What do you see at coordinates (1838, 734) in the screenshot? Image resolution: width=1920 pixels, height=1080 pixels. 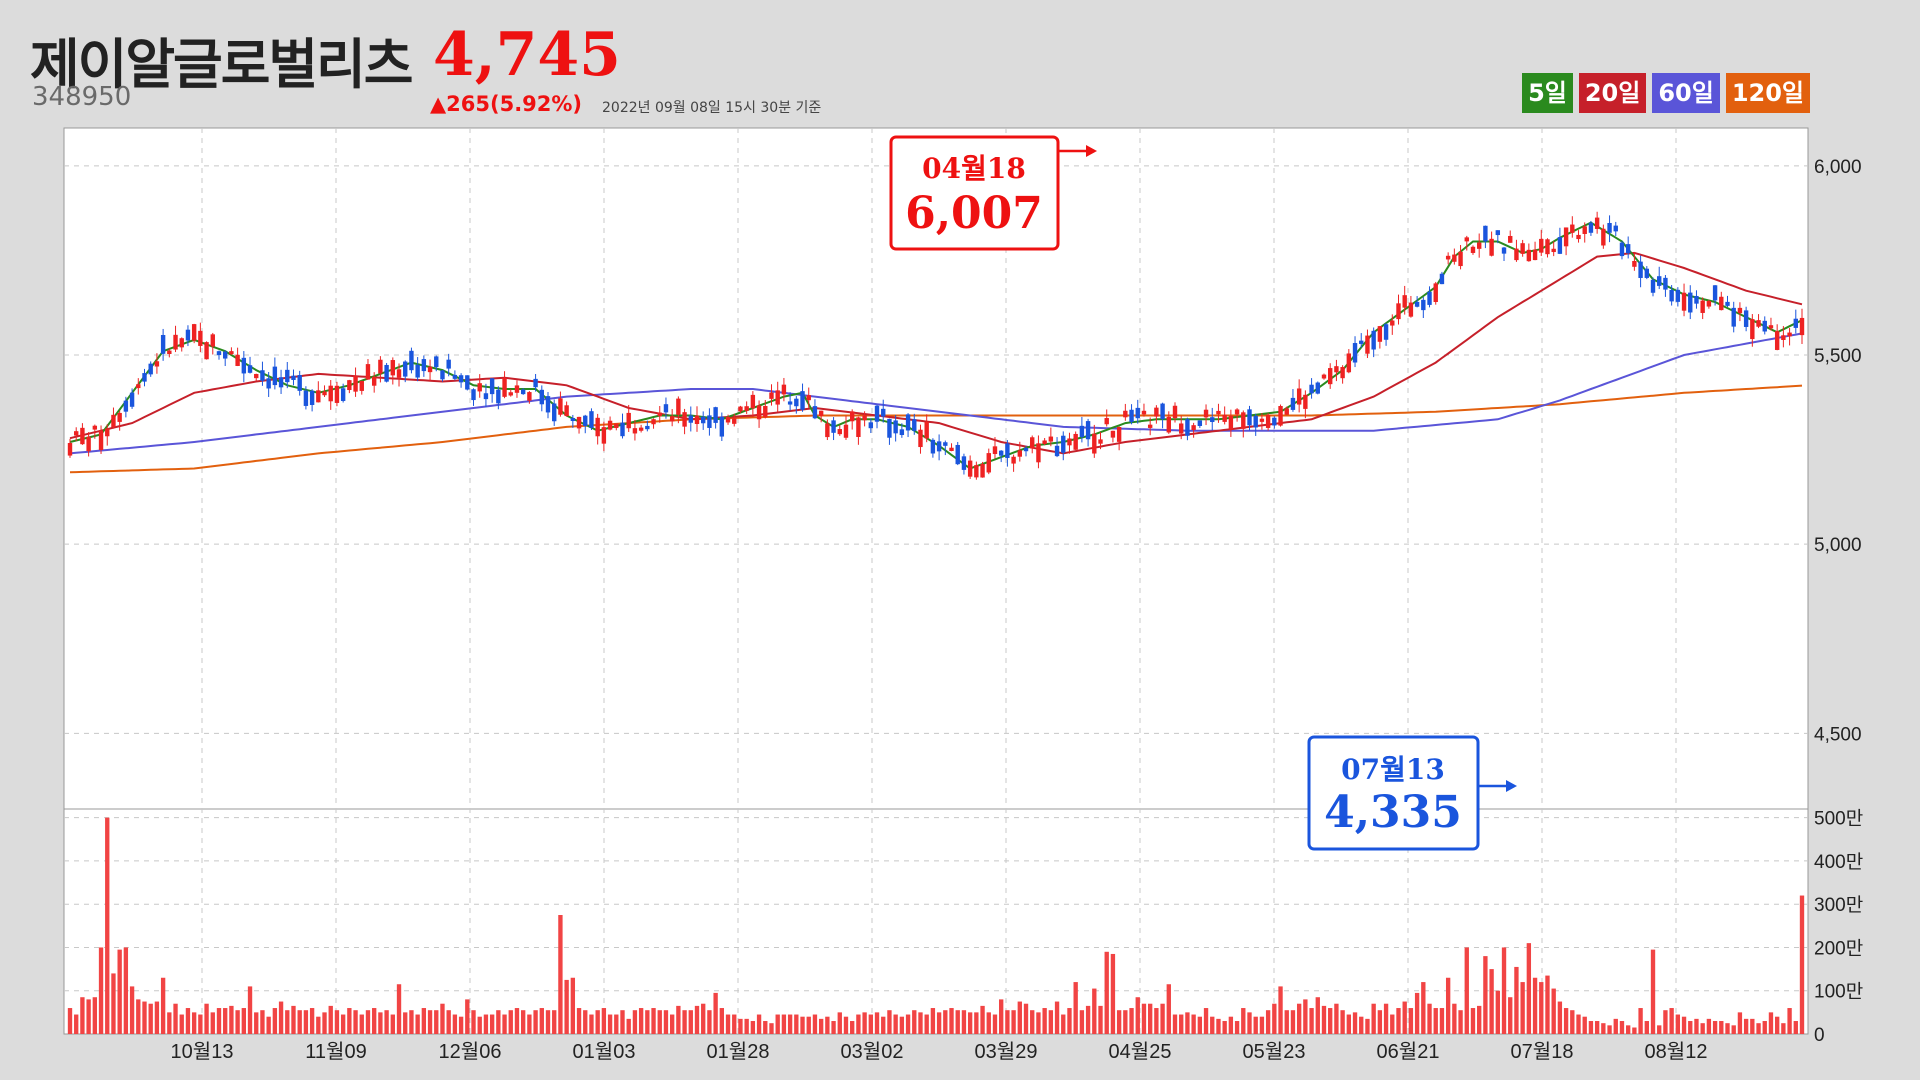 I see `price-tick-label: 4,500` at bounding box center [1838, 734].